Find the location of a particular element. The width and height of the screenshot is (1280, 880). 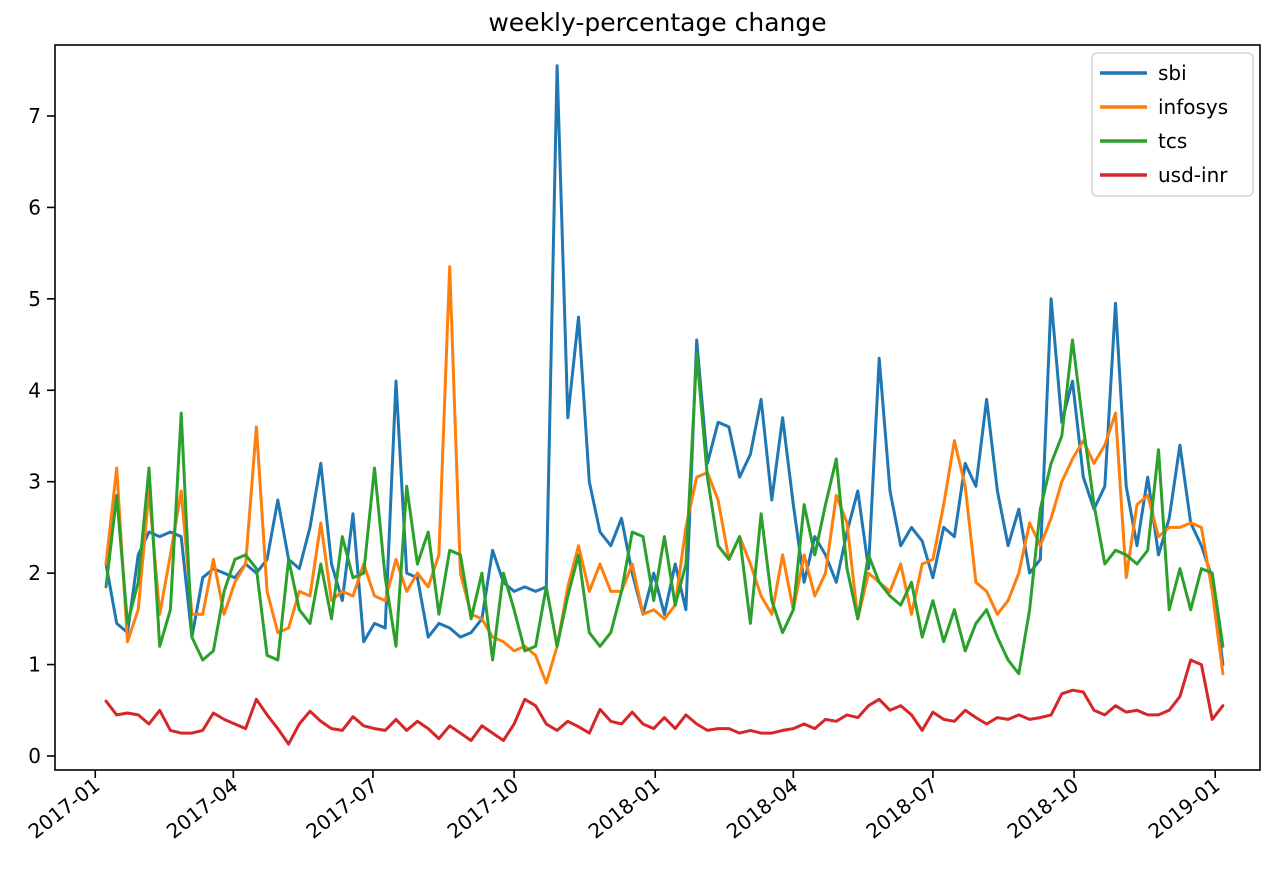

y-tick-label: 0 is located at coordinates (34, 756).